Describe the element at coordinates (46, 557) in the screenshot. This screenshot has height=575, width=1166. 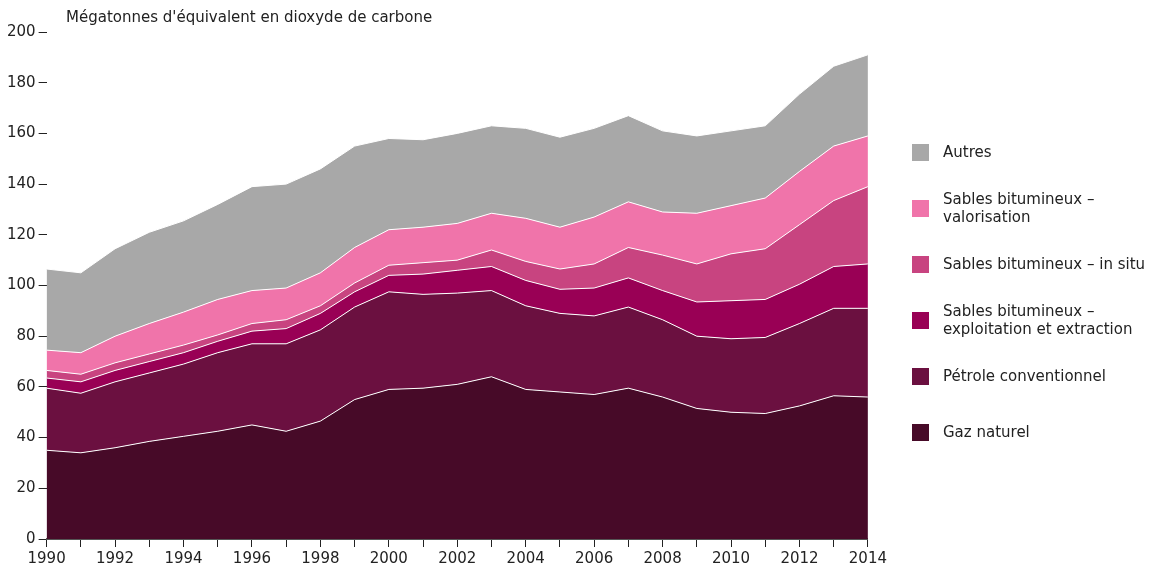
I see `x-tick-label: 1990` at that location.